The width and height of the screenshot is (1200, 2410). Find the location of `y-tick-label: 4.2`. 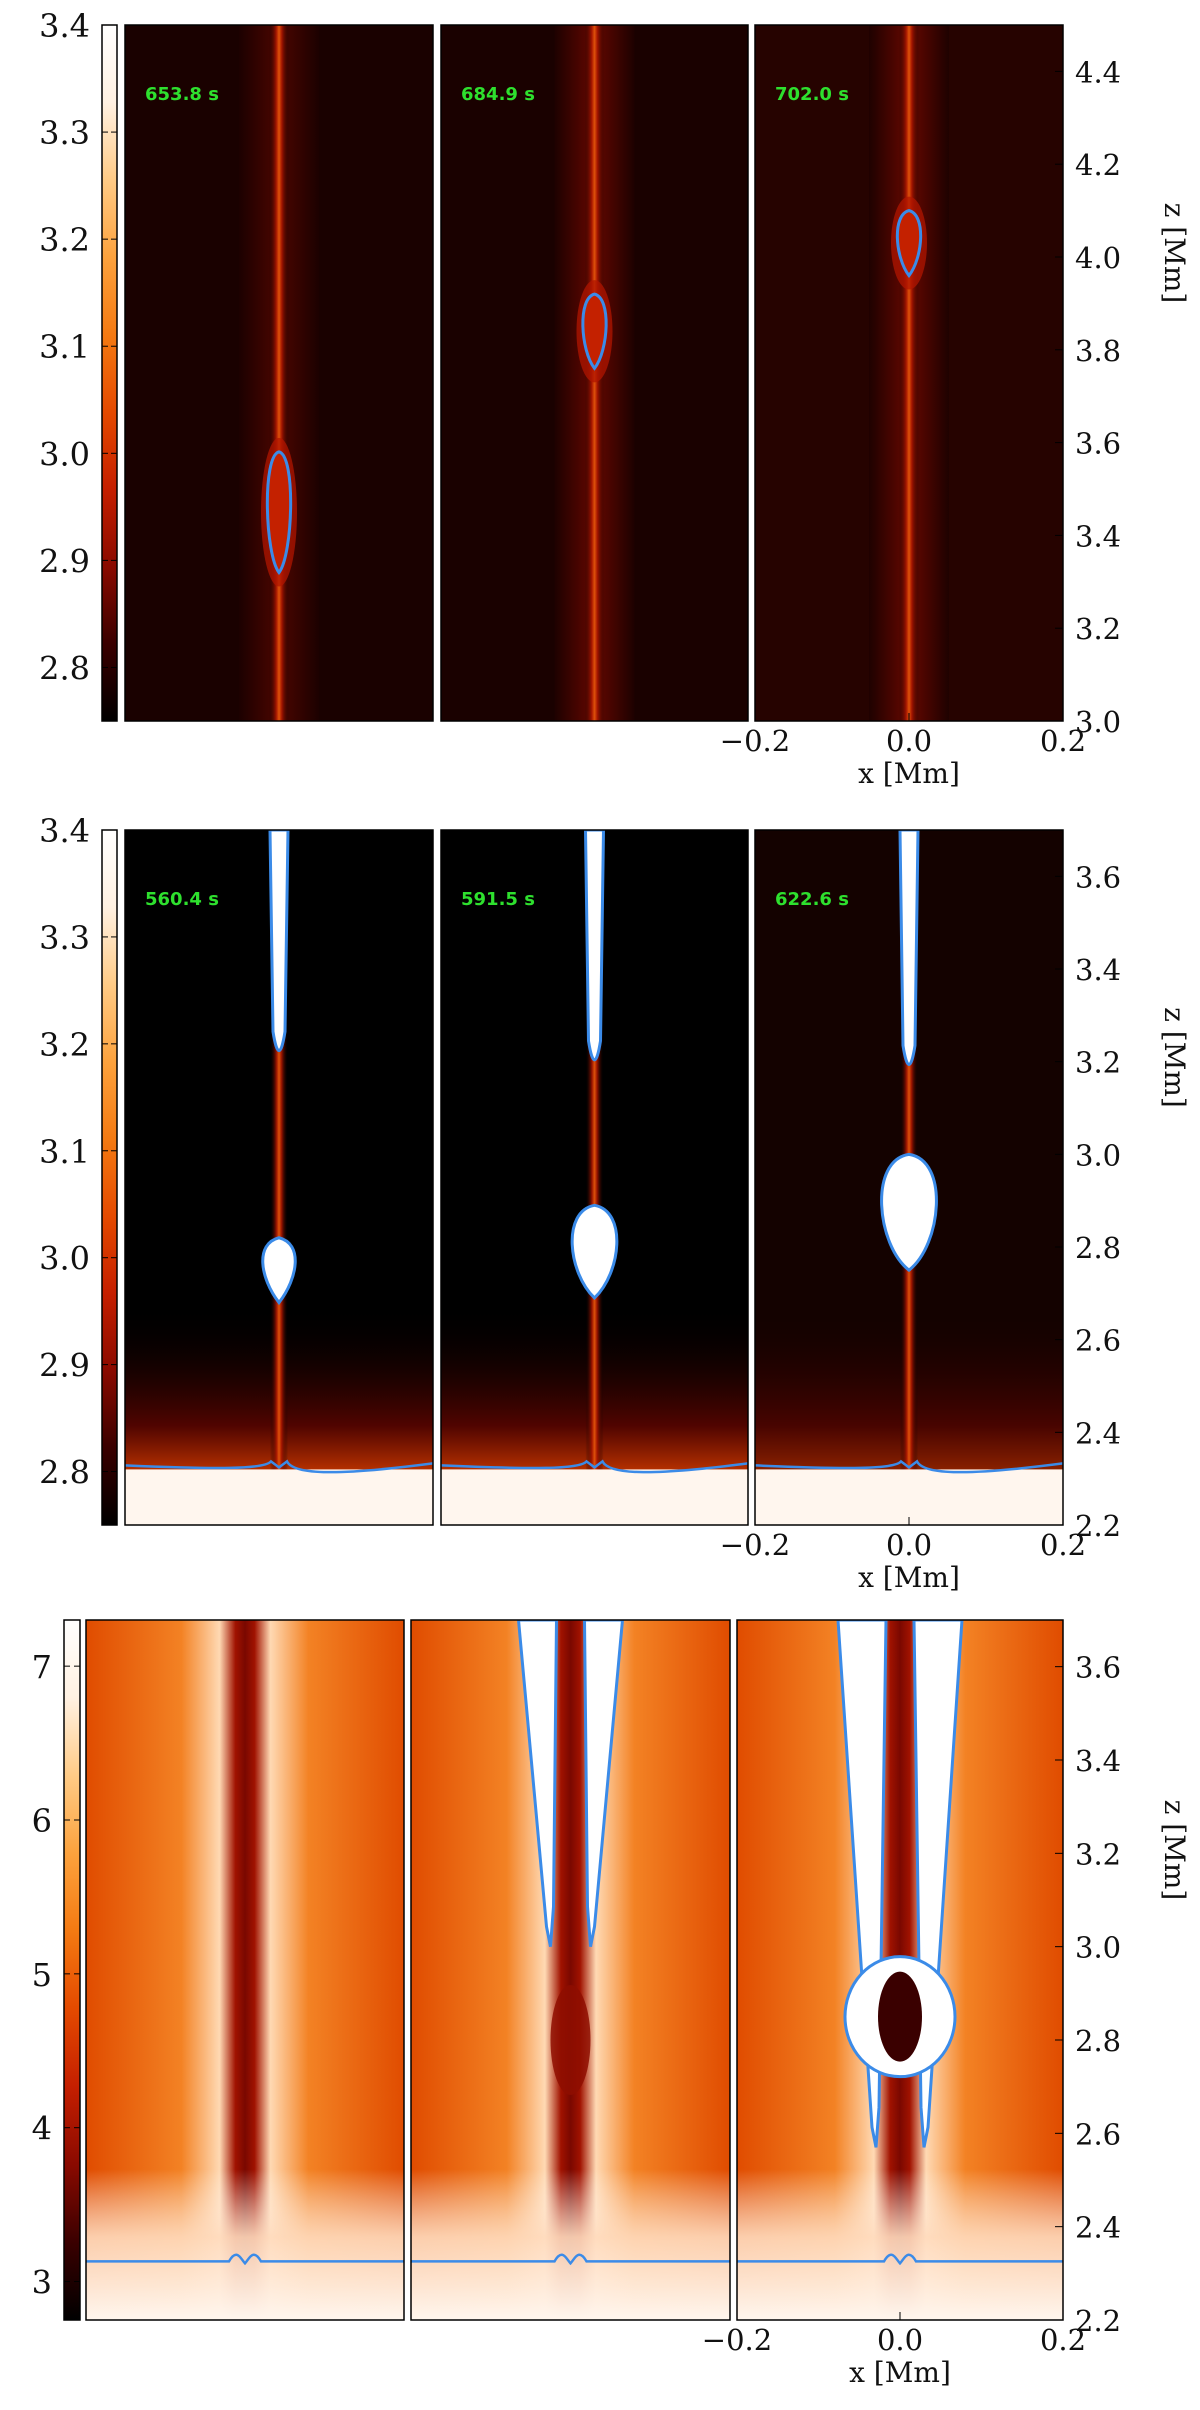

y-tick-label: 4.2 is located at coordinates (1098, 165).